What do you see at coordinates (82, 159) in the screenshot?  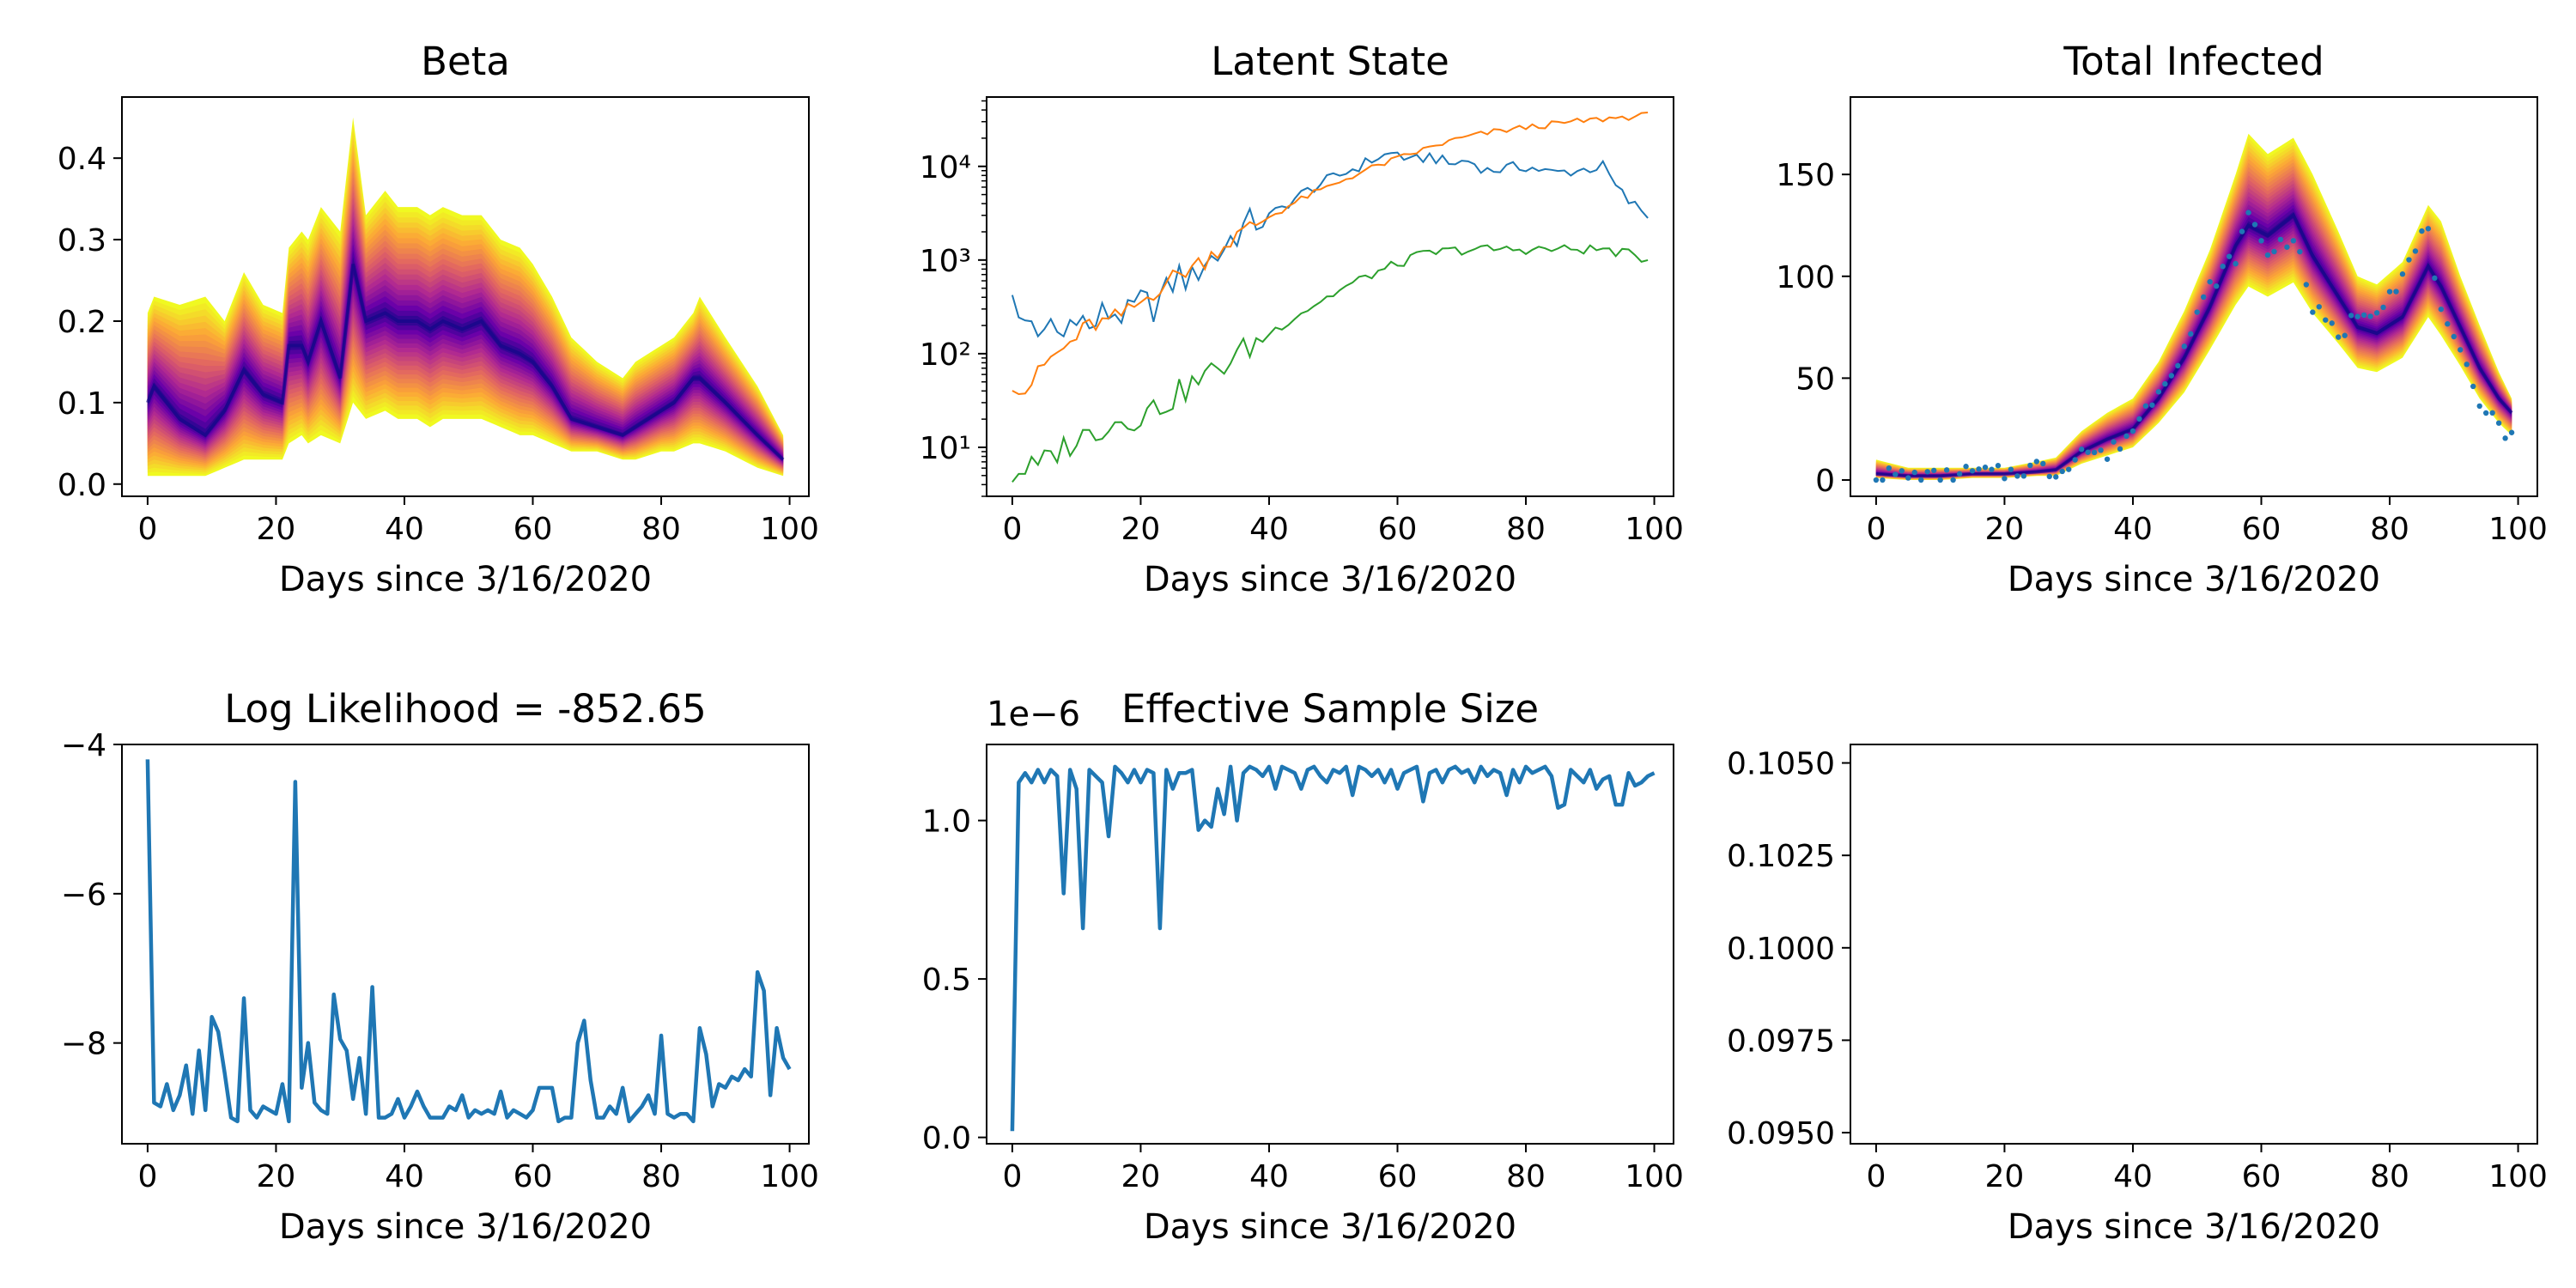 I see `beta-y-tick-label: 0.4` at bounding box center [82, 159].